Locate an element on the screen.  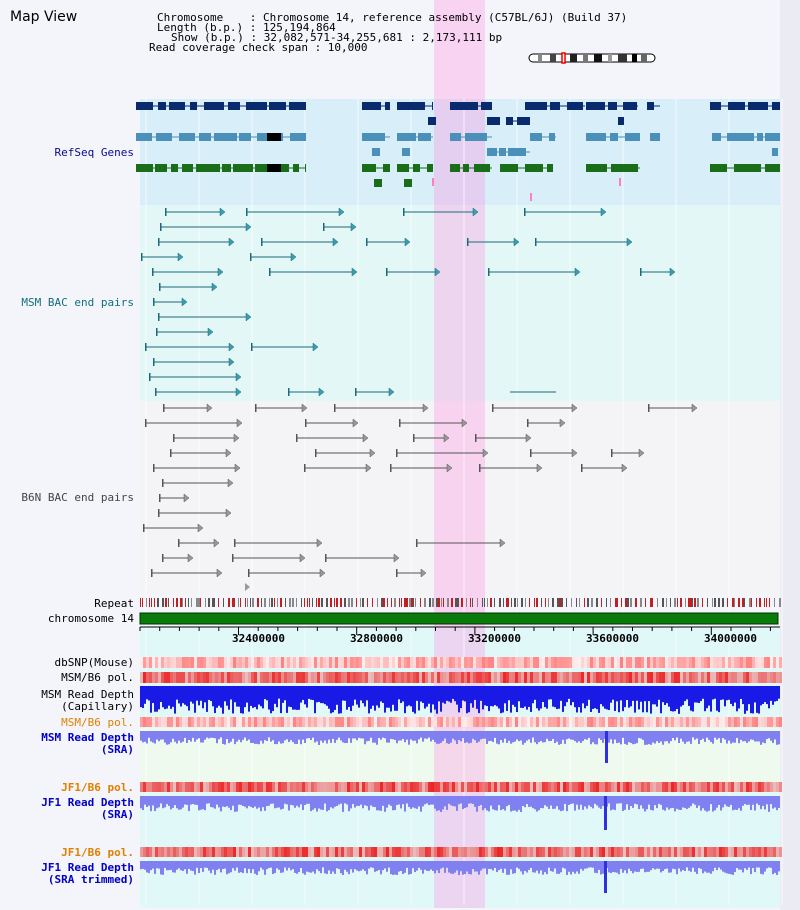
track-label-b6n-bac: B6N BAC end pairs is located at coordinates (77, 497).